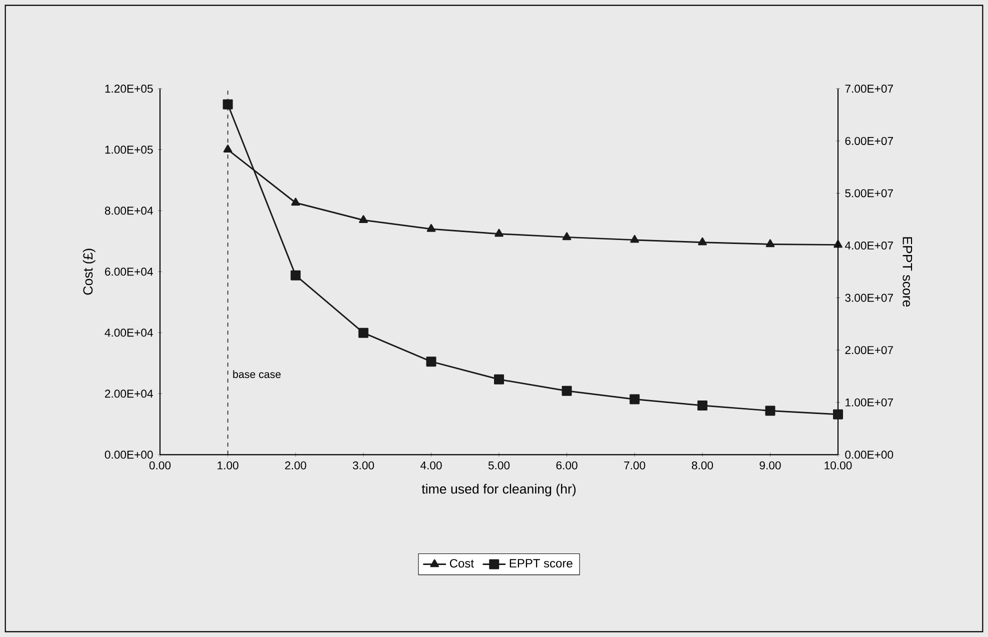 This screenshot has width=988, height=637. Describe the element at coordinates (868, 246) in the screenshot. I see `y2-tick-label: 4.00E+07` at that location.